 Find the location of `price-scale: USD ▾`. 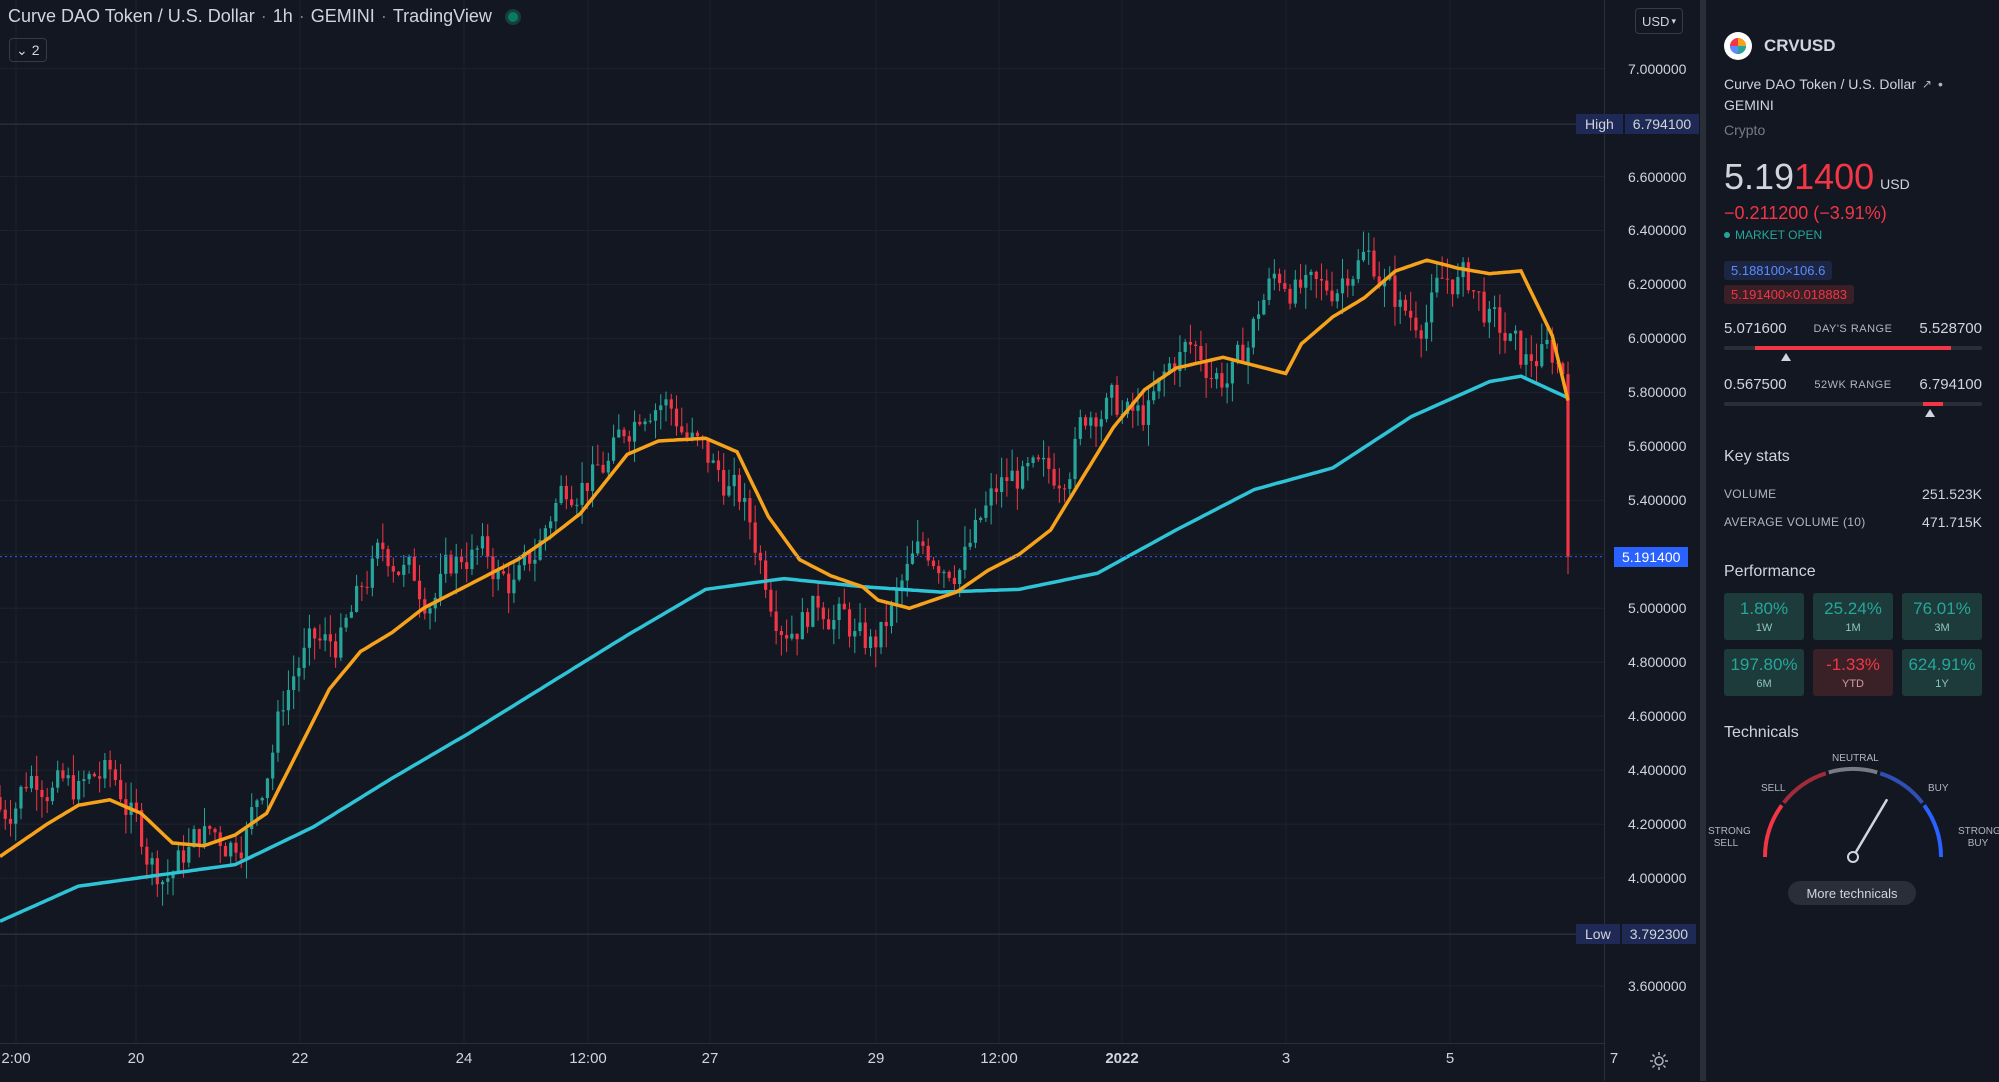

price-scale: USD ▾ is located at coordinates (1652, 540).